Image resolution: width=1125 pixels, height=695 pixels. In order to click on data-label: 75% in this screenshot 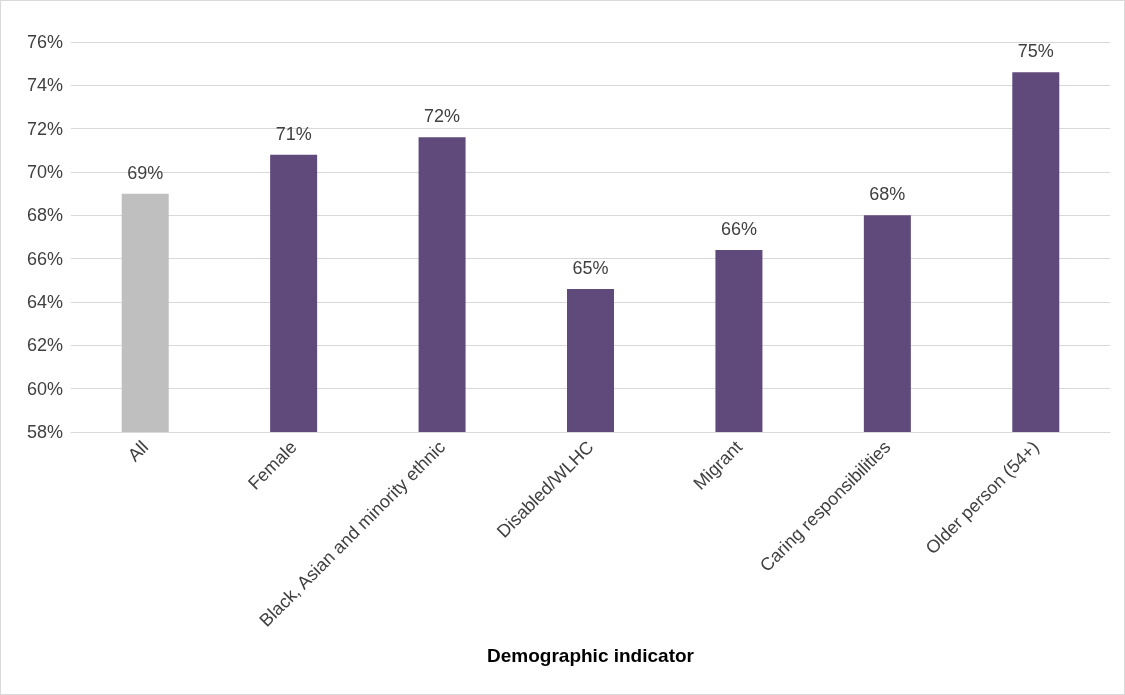, I will do `click(1035, 51)`.